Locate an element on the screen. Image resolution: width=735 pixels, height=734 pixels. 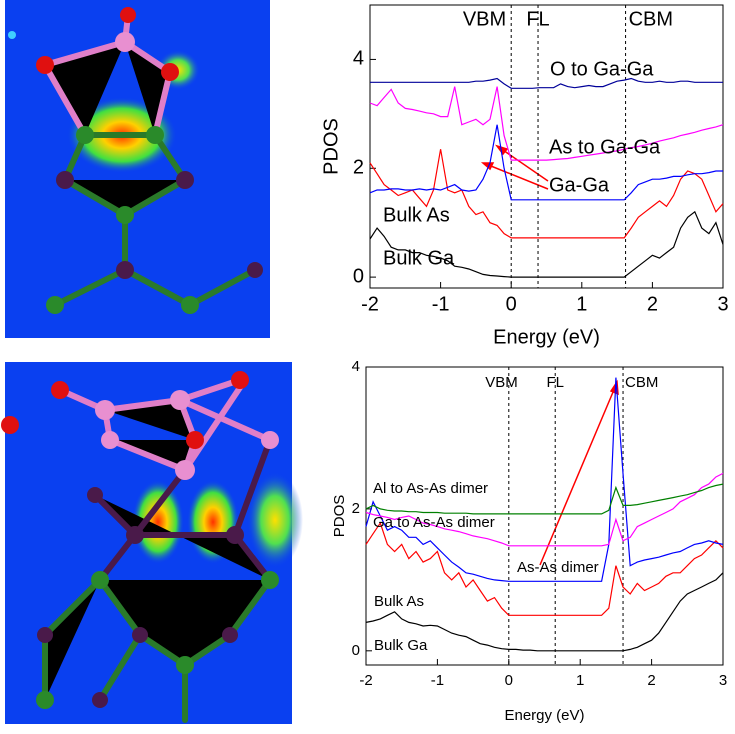
series-label: Al to As-As dimer is located at coordinates (430, 488).